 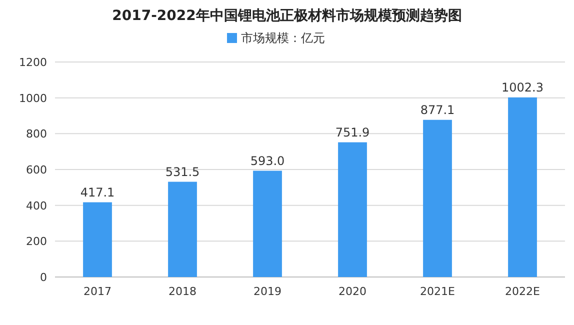 What do you see at coordinates (437, 109) in the screenshot?
I see `data-label: 877.1` at bounding box center [437, 109].